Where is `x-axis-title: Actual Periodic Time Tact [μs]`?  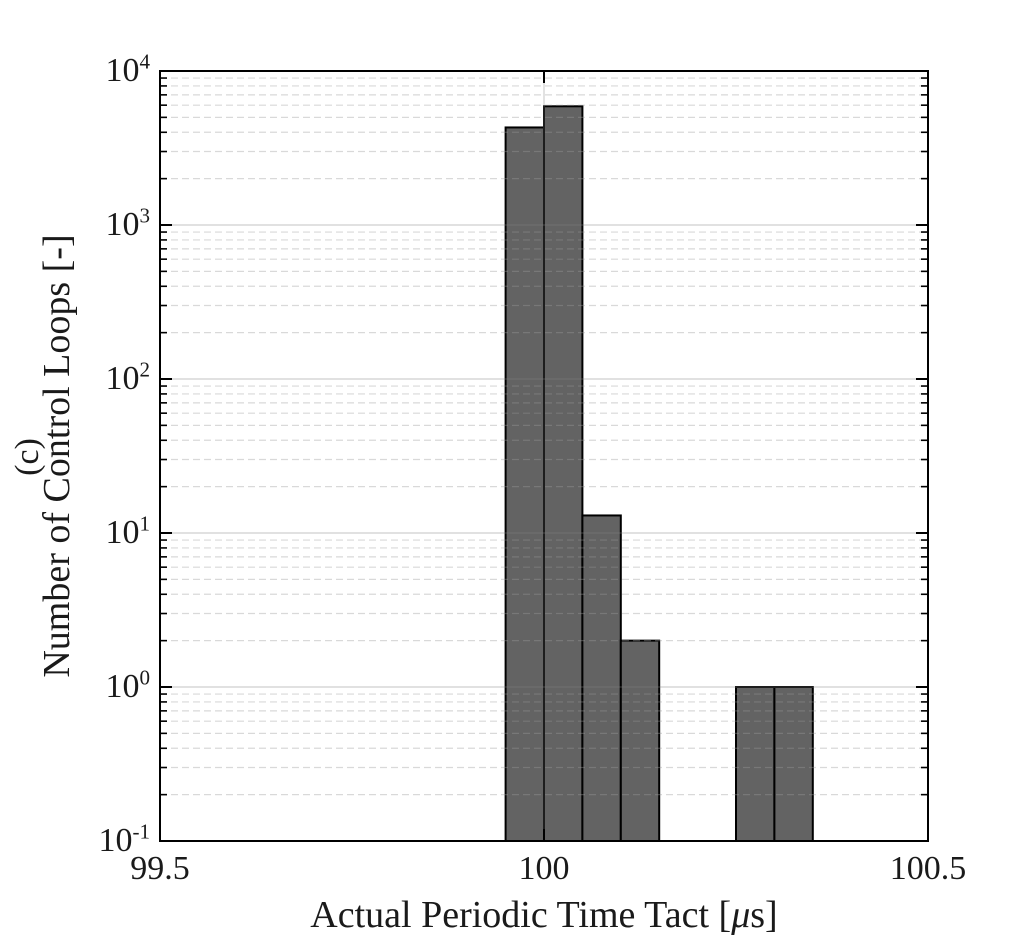
x-axis-title: Actual Periodic Time Tact [μs] is located at coordinates (543, 915).